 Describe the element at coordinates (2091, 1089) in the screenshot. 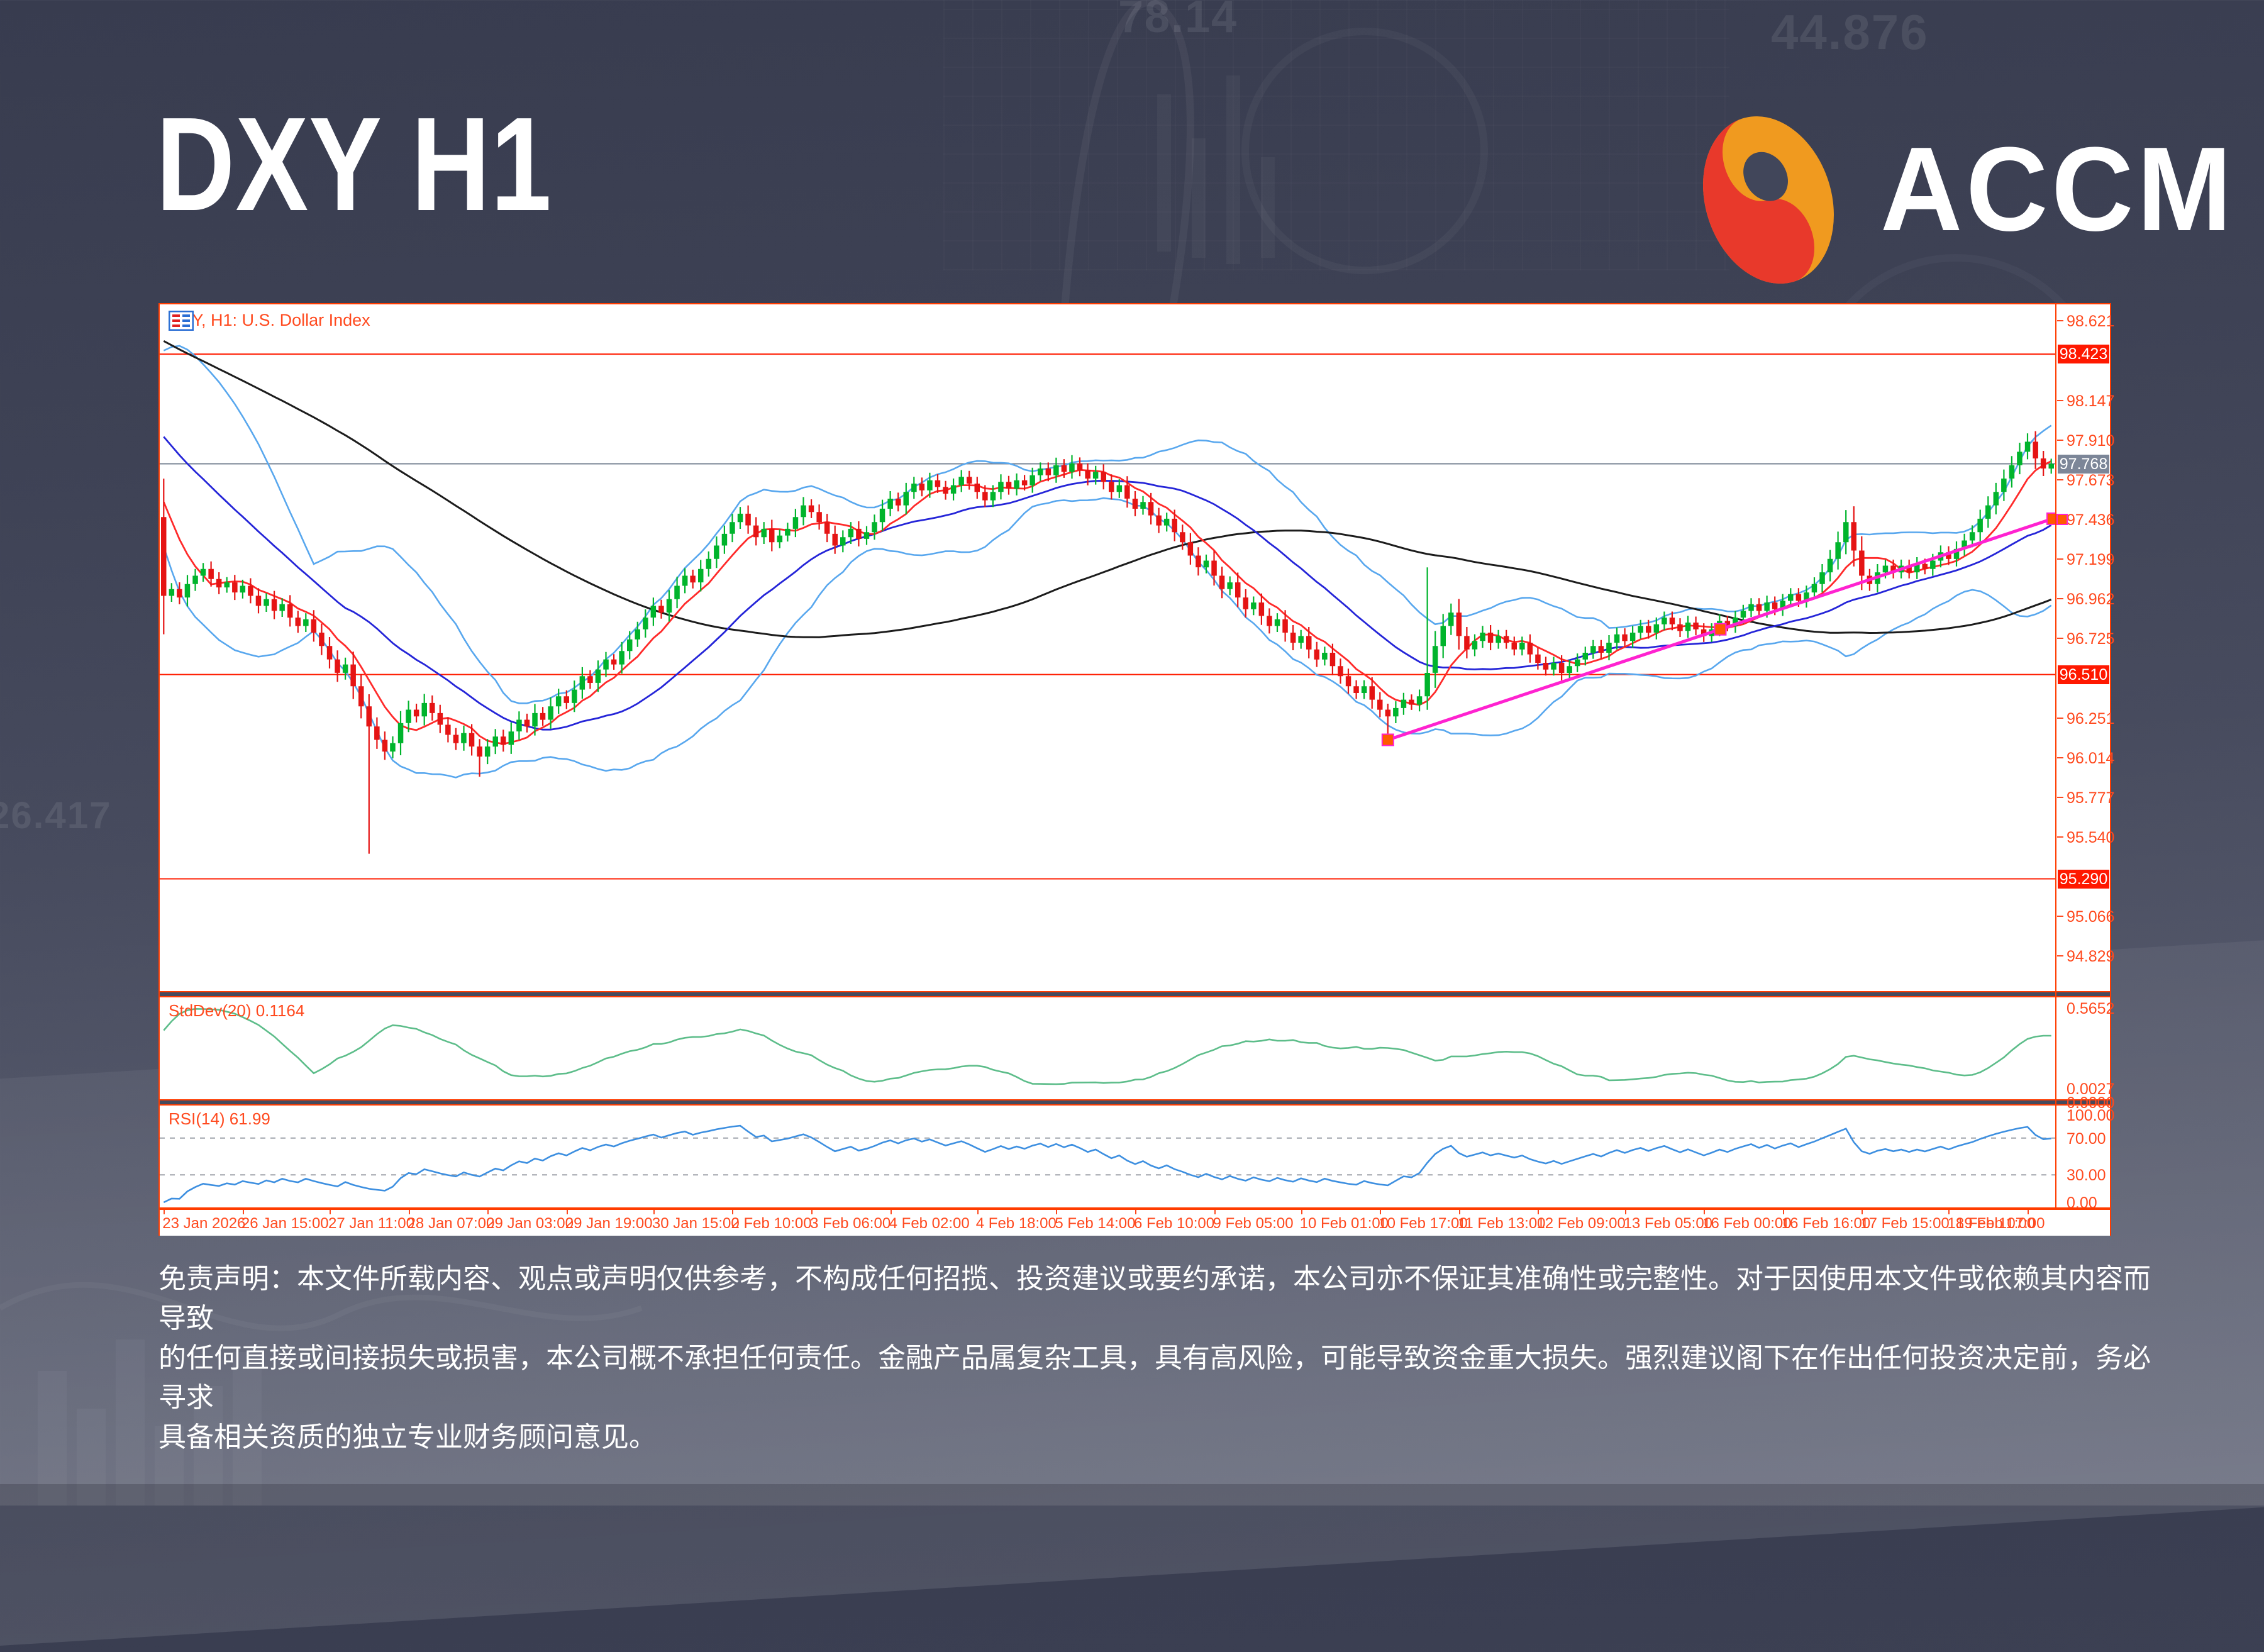

I see `stddev-scale-mid: 0.0027` at that location.